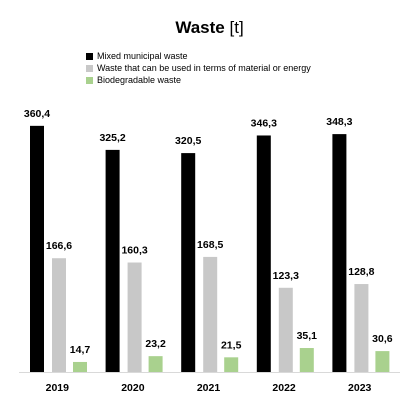 The width and height of the screenshot is (419, 416). Describe the element at coordinates (209, 388) in the screenshot. I see `x-tick-label-2021: 2021` at that location.